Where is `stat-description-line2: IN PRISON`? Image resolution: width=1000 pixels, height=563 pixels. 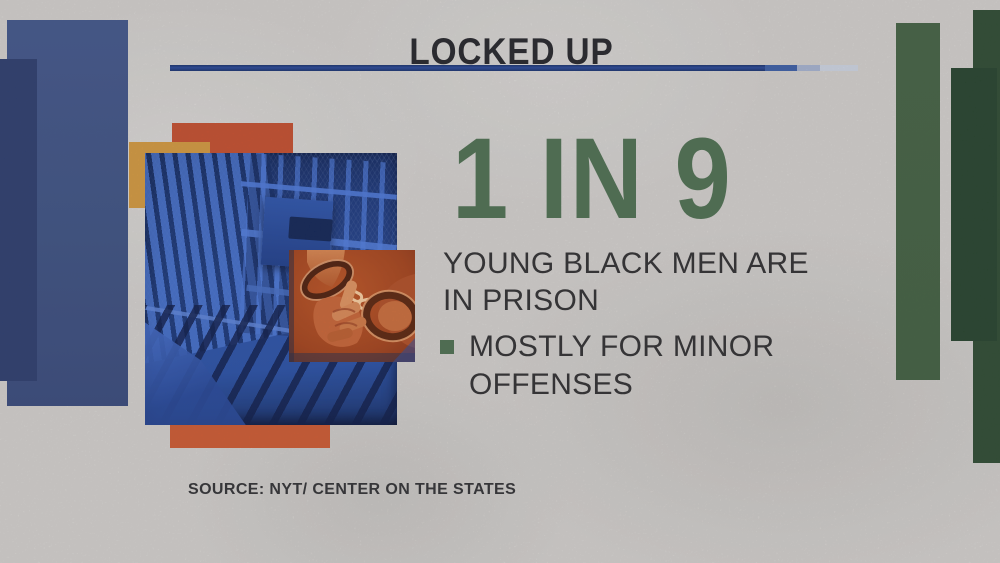
stat-description-line2: IN PRISON is located at coordinates (521, 300).